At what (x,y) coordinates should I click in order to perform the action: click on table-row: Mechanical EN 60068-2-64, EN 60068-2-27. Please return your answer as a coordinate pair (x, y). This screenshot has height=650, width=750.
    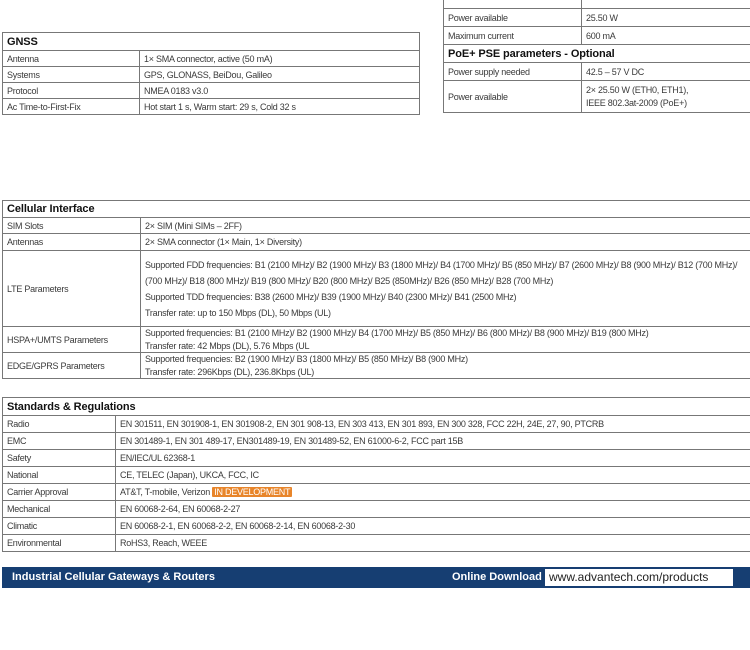
    Looking at the image, I should click on (376, 509).